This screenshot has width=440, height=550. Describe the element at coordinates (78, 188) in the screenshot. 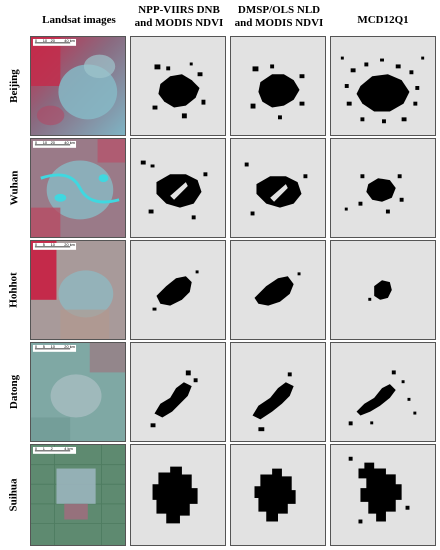

I see `landsat-image-wuhan: 0 10 20 40 km` at that location.